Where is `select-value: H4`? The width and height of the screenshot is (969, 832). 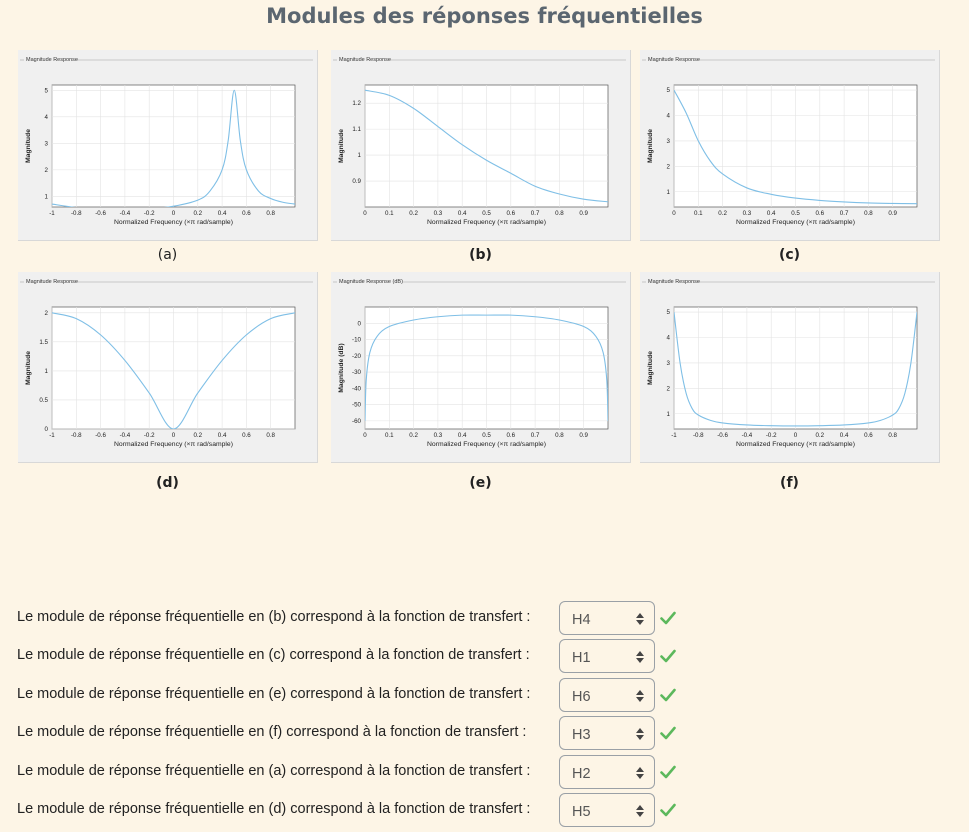 select-value: H4 is located at coordinates (581, 620).